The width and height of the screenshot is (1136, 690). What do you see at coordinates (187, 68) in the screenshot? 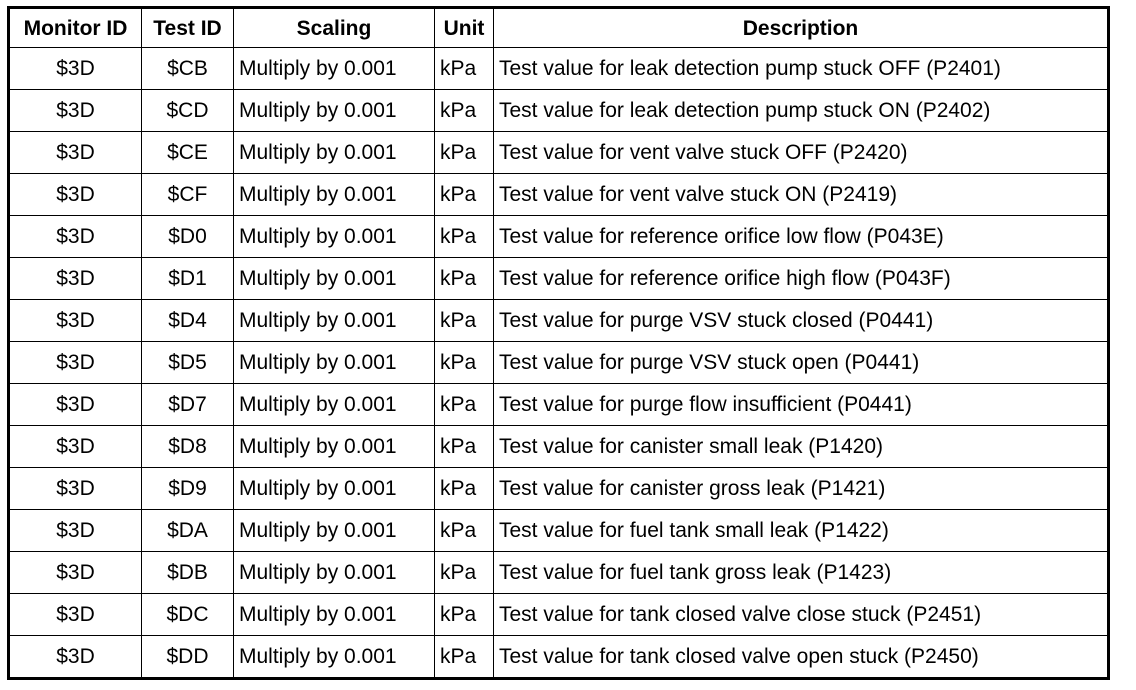
I see `test-id-cell: $CB` at bounding box center [187, 68].